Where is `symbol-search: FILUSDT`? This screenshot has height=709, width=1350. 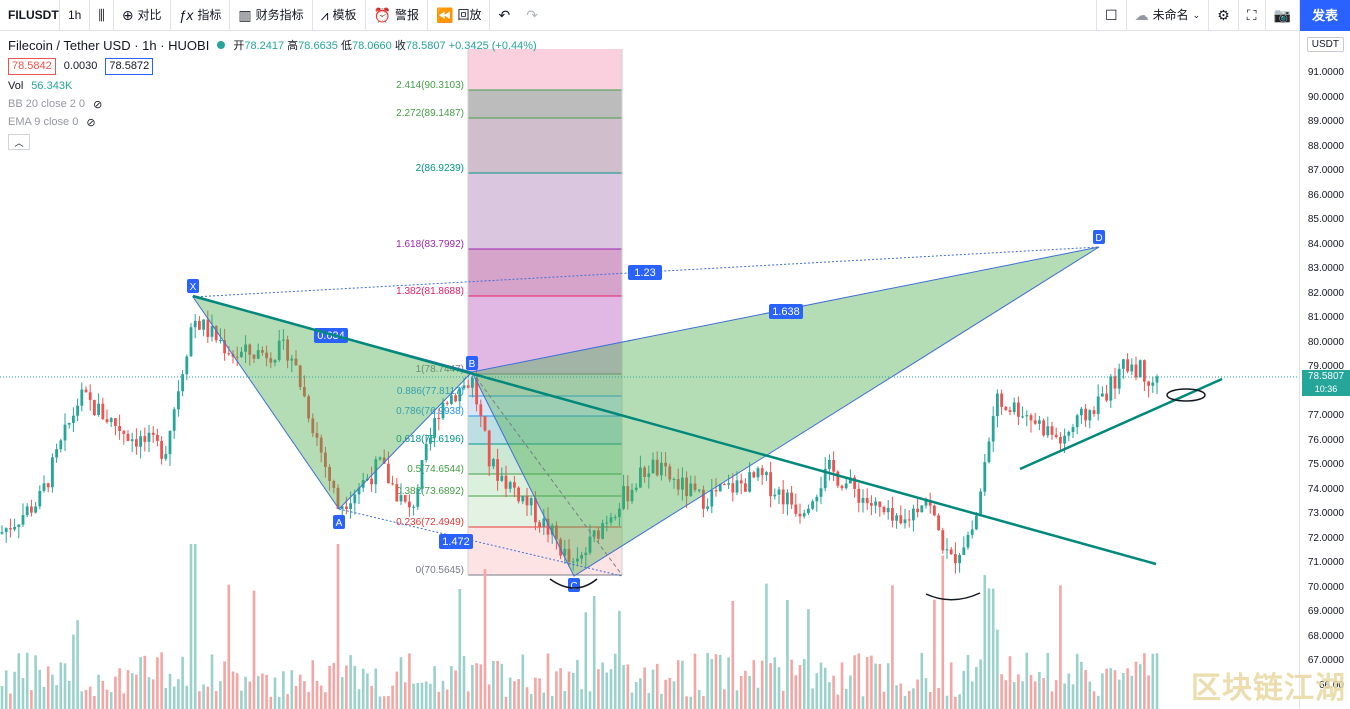
symbol-search: FILUSDT is located at coordinates (30, 15).